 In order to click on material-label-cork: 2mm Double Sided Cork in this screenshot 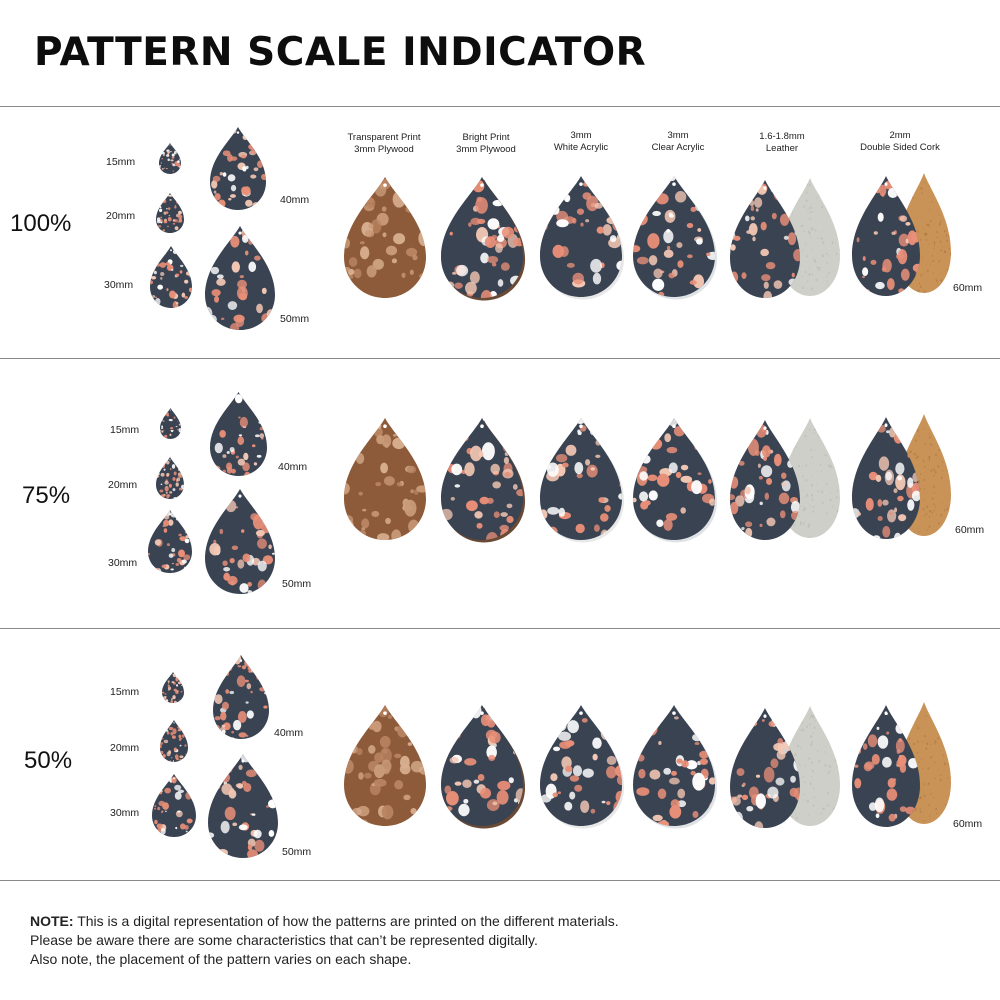, I will do `click(900, 141)`.